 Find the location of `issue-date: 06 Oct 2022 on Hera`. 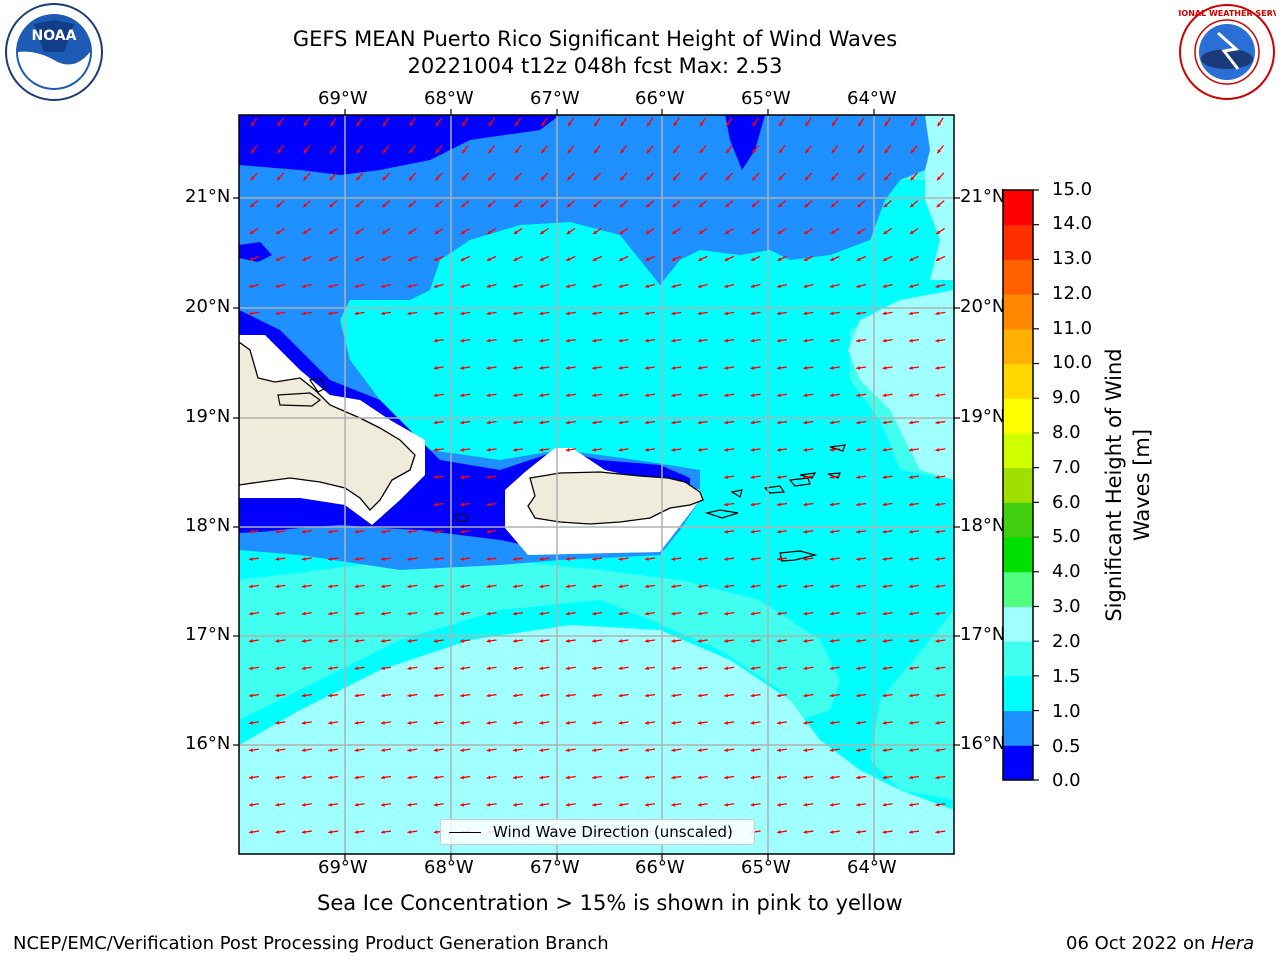

issue-date: 06 Oct 2022 on Hera is located at coordinates (1160, 943).